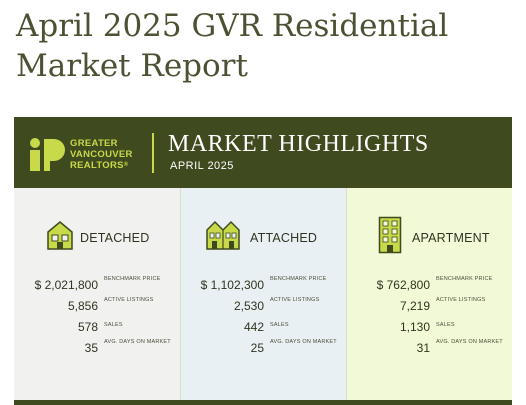 Image resolution: width=526 pixels, height=405 pixels. Describe the element at coordinates (403, 285) in the screenshot. I see `benchmark-price-value: $ 762,800` at that location.